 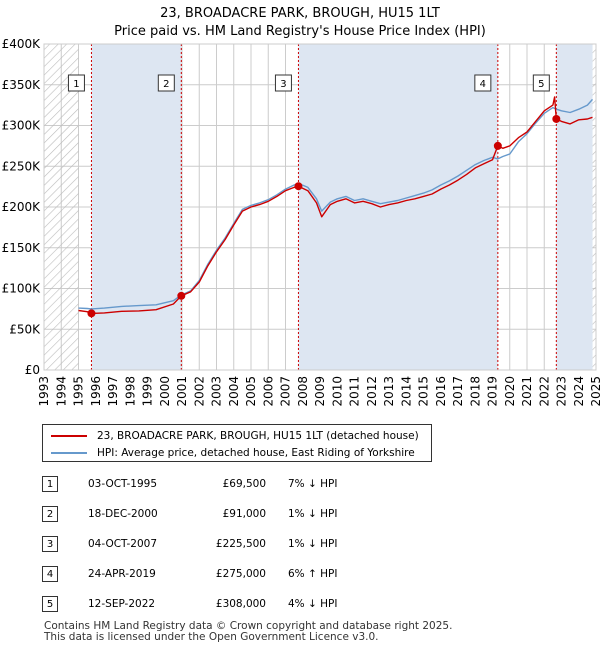 I want to click on sale-row: 3 04-OCT-2007 £225,500 1% ↓ HPI, so click(x=222, y=545).